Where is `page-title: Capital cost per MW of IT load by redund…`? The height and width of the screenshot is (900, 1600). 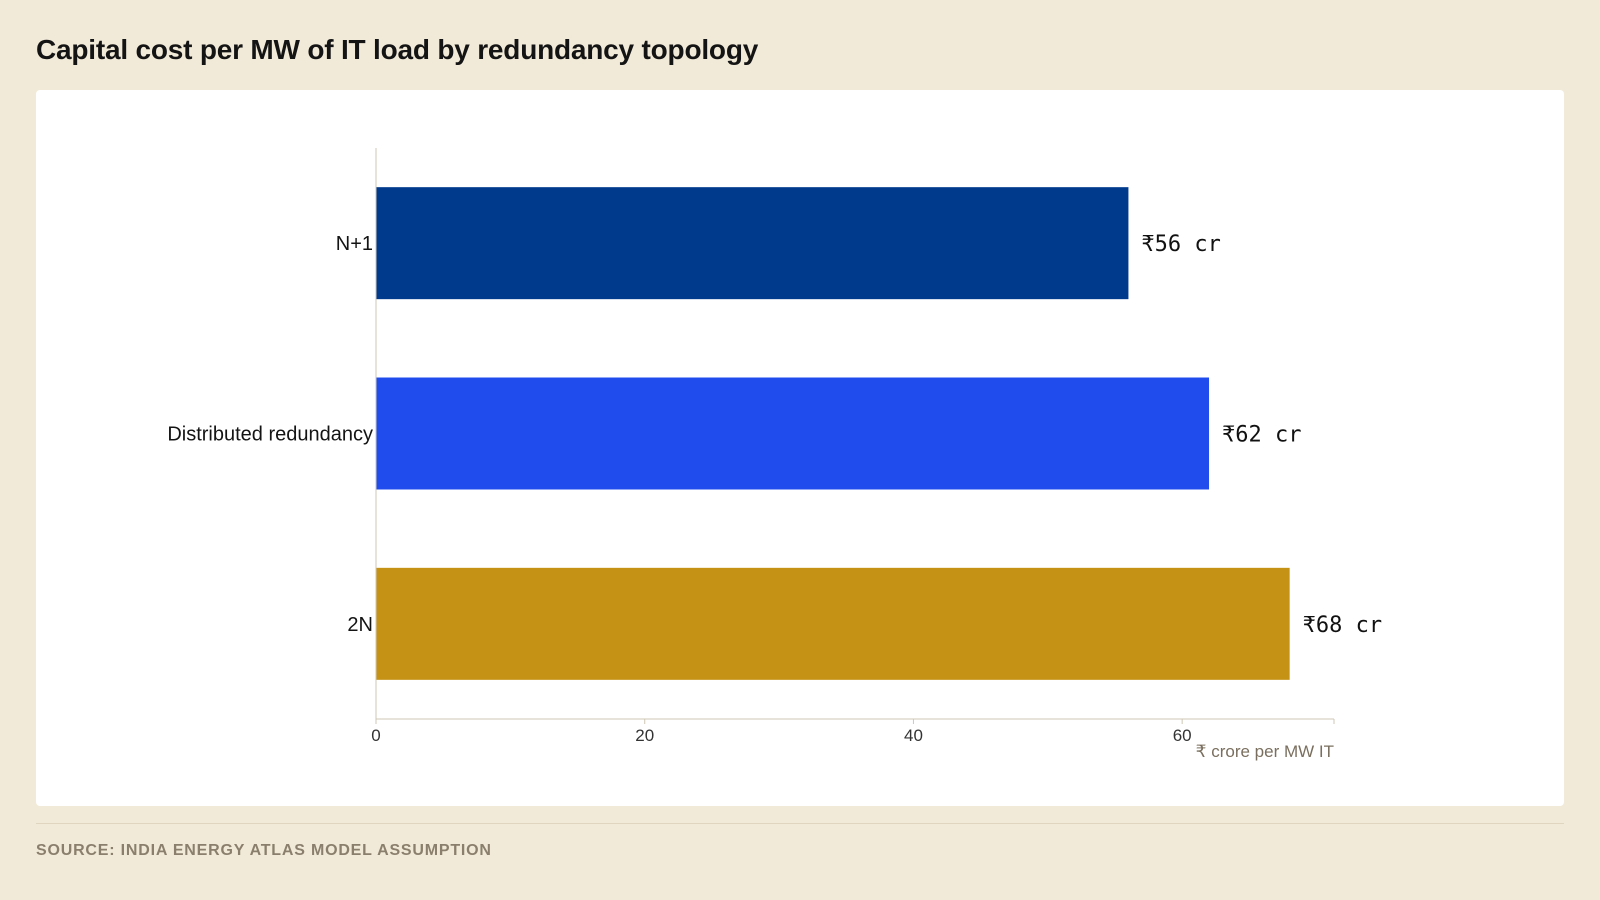 page-title: Capital cost per MW of IT load by redund… is located at coordinates (397, 49).